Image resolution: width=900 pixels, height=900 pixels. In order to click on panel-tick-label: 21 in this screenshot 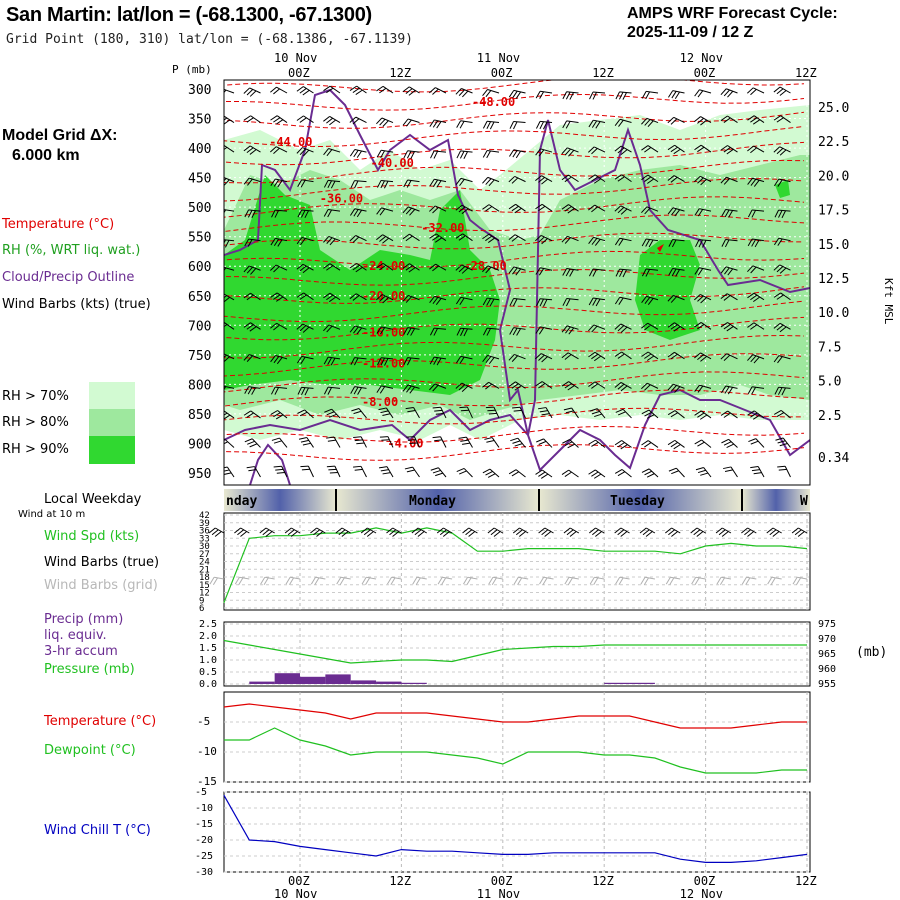, I will do `click(204, 570)`.